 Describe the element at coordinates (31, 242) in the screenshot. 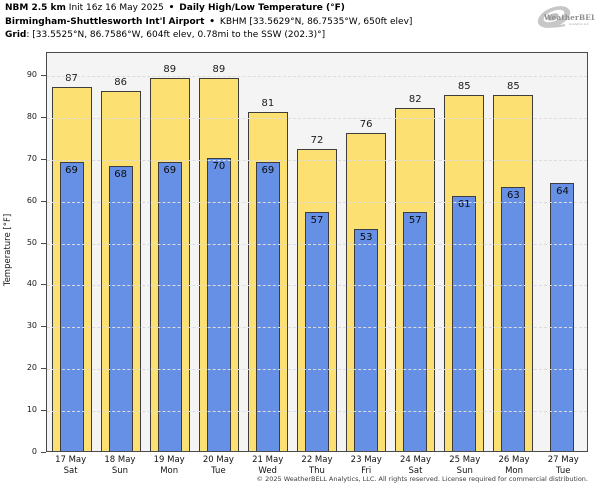

I see `y-tick-label: 50` at that location.